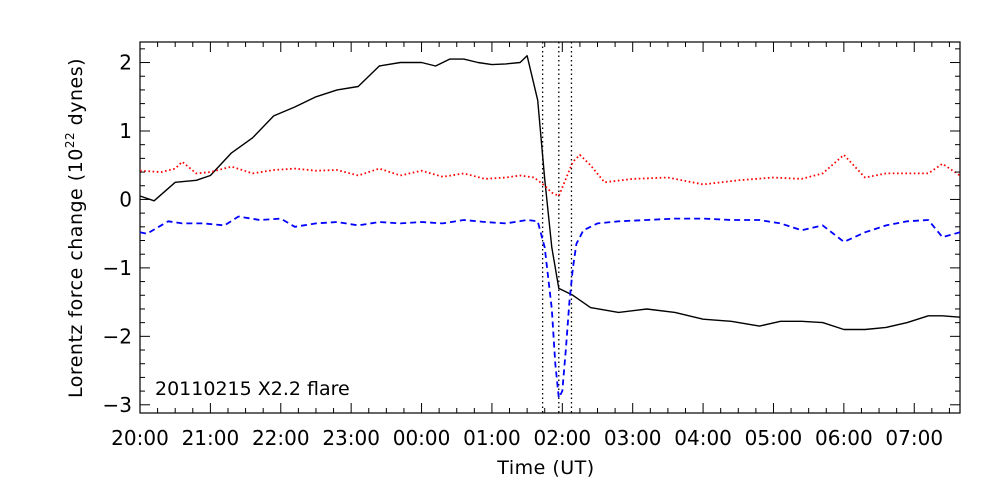  Describe the element at coordinates (140, 438) in the screenshot. I see `x-tick-label: 20:00` at that location.